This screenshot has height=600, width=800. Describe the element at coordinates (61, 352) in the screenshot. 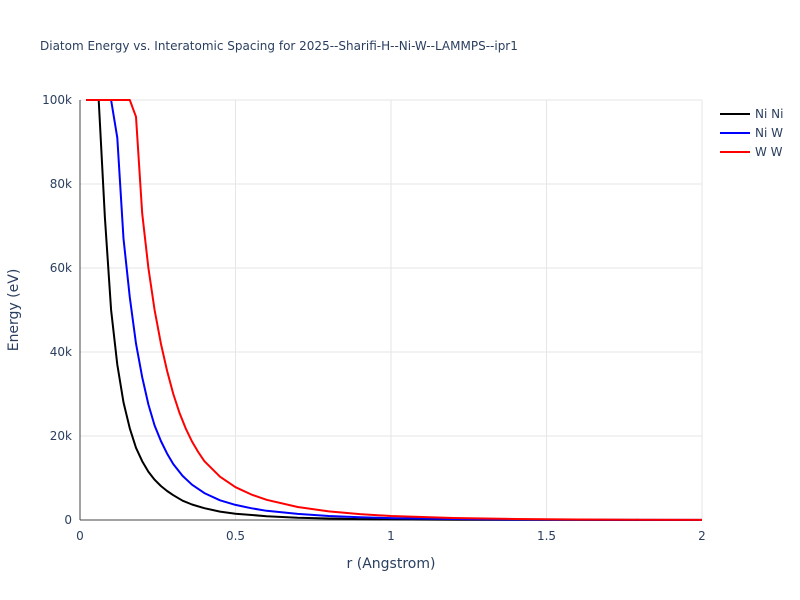

I see `y-tick-label: 40k` at that location.